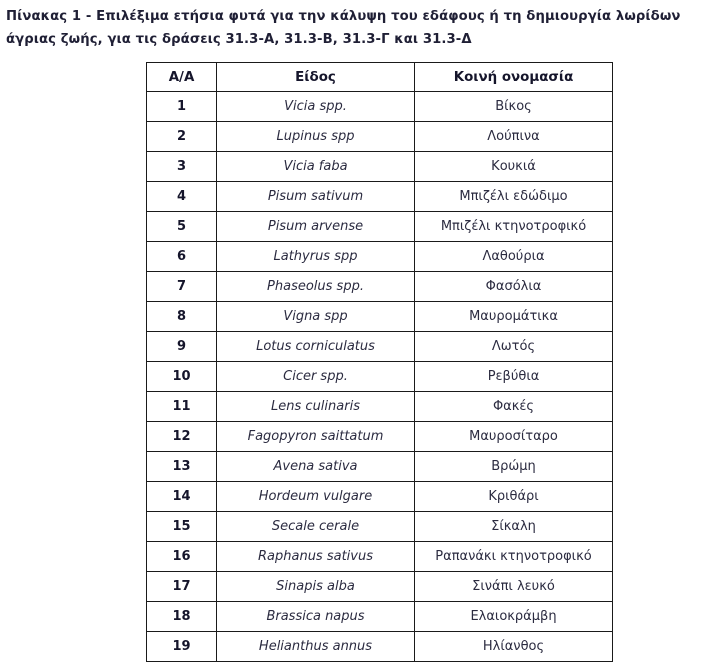  I want to click on cell-common-name: Μαυρομάτικα, so click(513, 316).